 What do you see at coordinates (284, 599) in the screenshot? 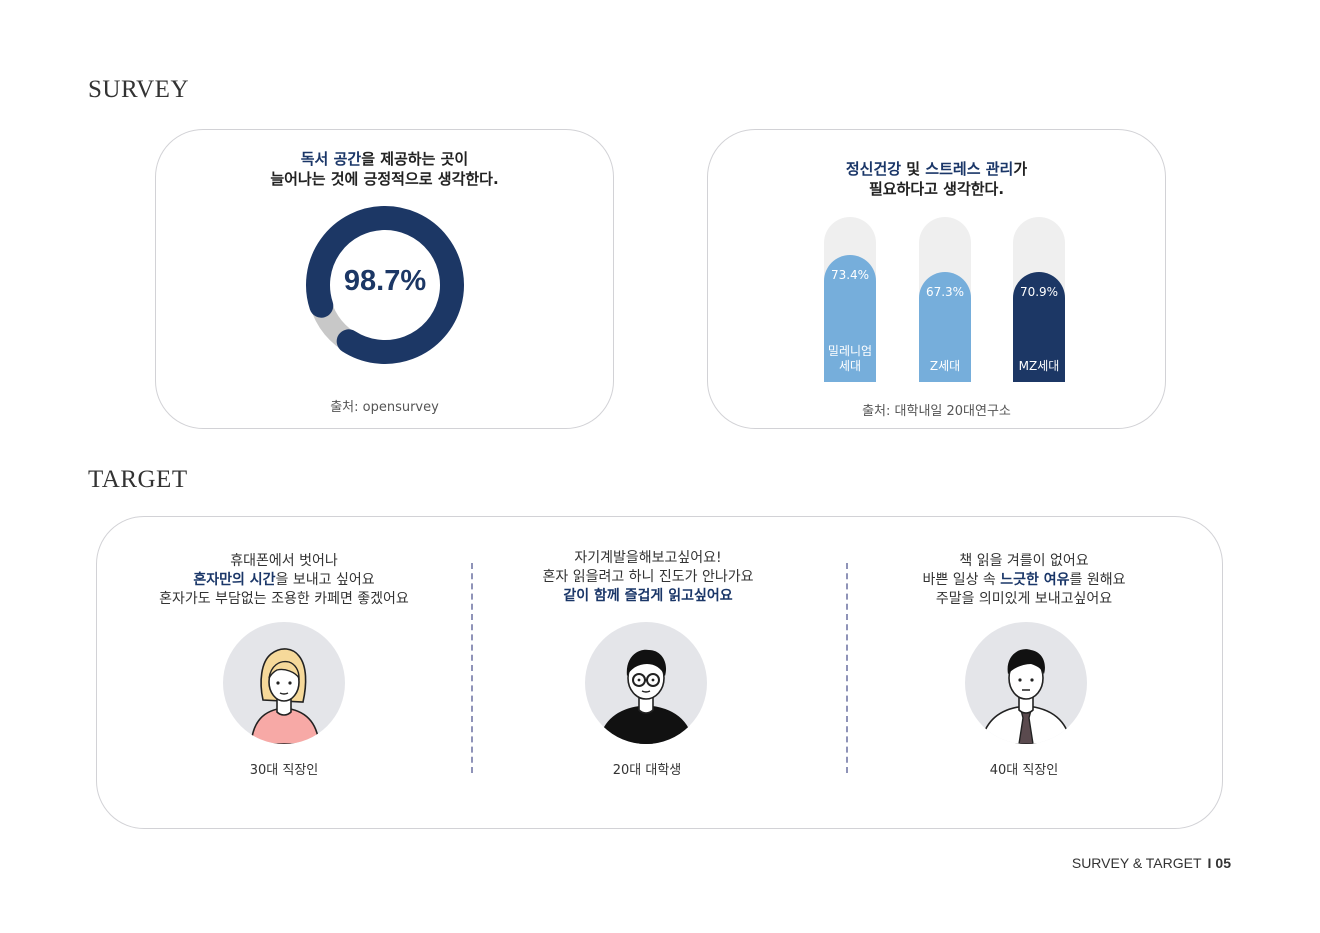
I see `quote-line: 혼자가도 부담없는 조용한 카페면 좋겠어요` at bounding box center [284, 599].